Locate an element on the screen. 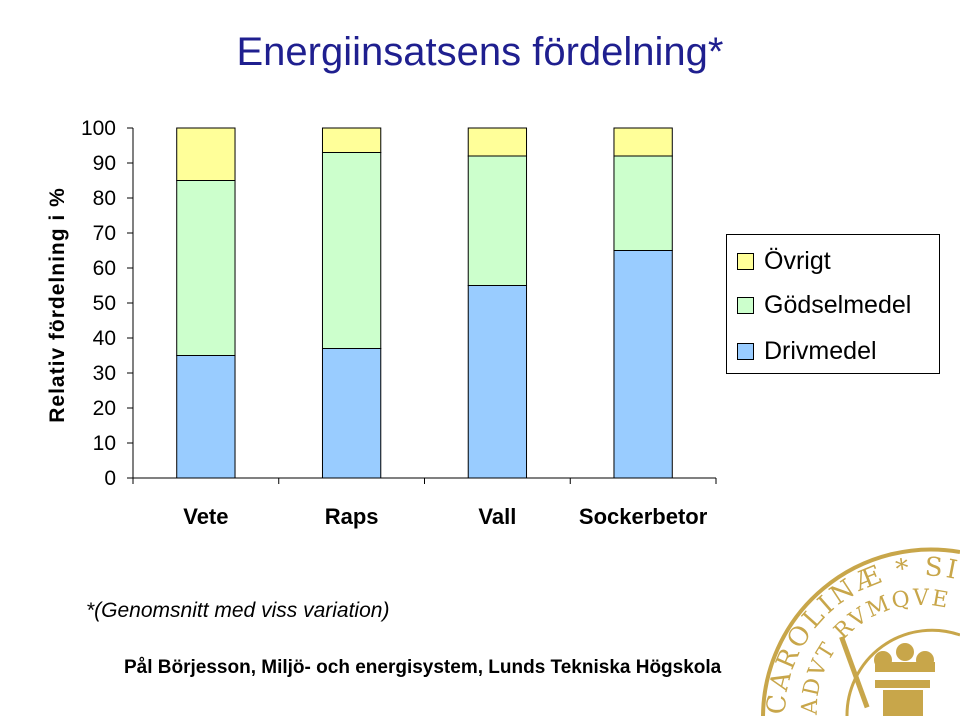 The width and height of the screenshot is (960, 716). legend-item-drivmedel: Drivmedel is located at coordinates (807, 351).